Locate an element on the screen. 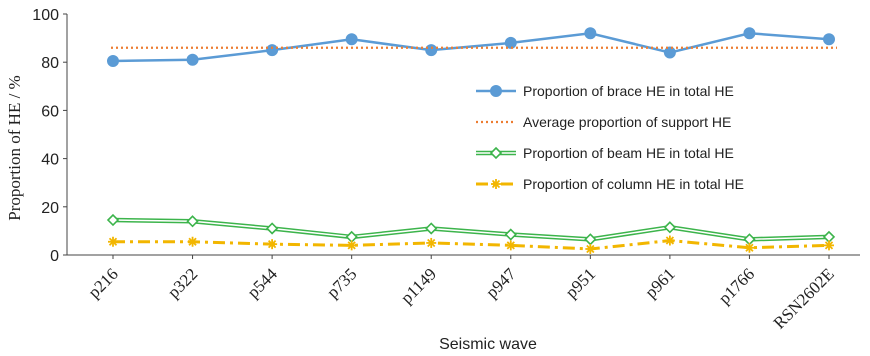  x-tick-label: p947 is located at coordinates (501, 283).